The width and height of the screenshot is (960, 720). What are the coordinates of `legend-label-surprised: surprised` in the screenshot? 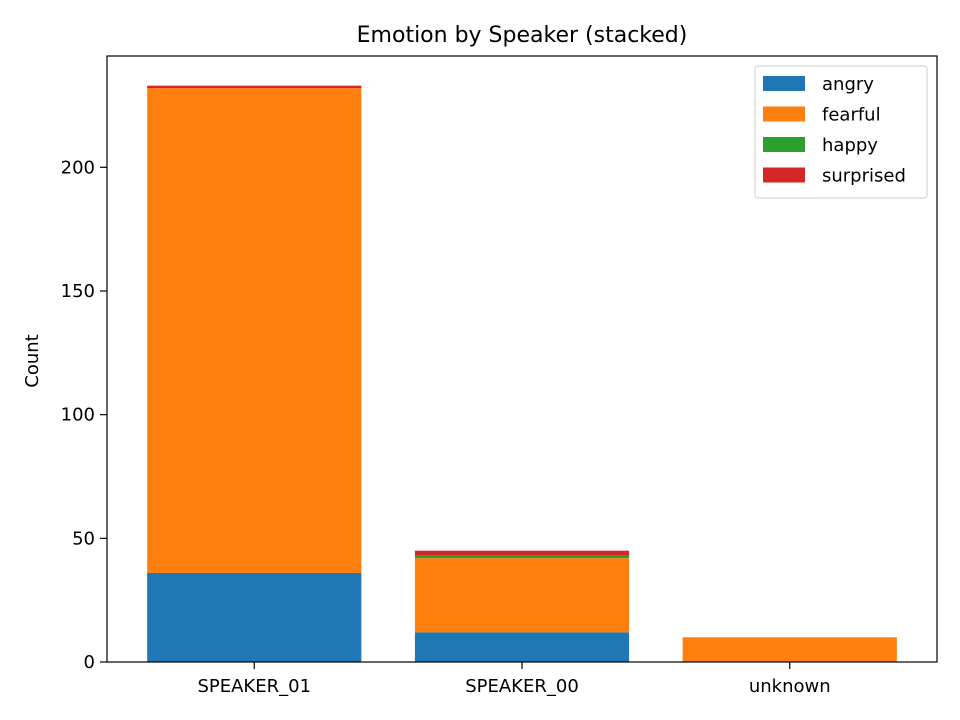 It's located at (864, 176).